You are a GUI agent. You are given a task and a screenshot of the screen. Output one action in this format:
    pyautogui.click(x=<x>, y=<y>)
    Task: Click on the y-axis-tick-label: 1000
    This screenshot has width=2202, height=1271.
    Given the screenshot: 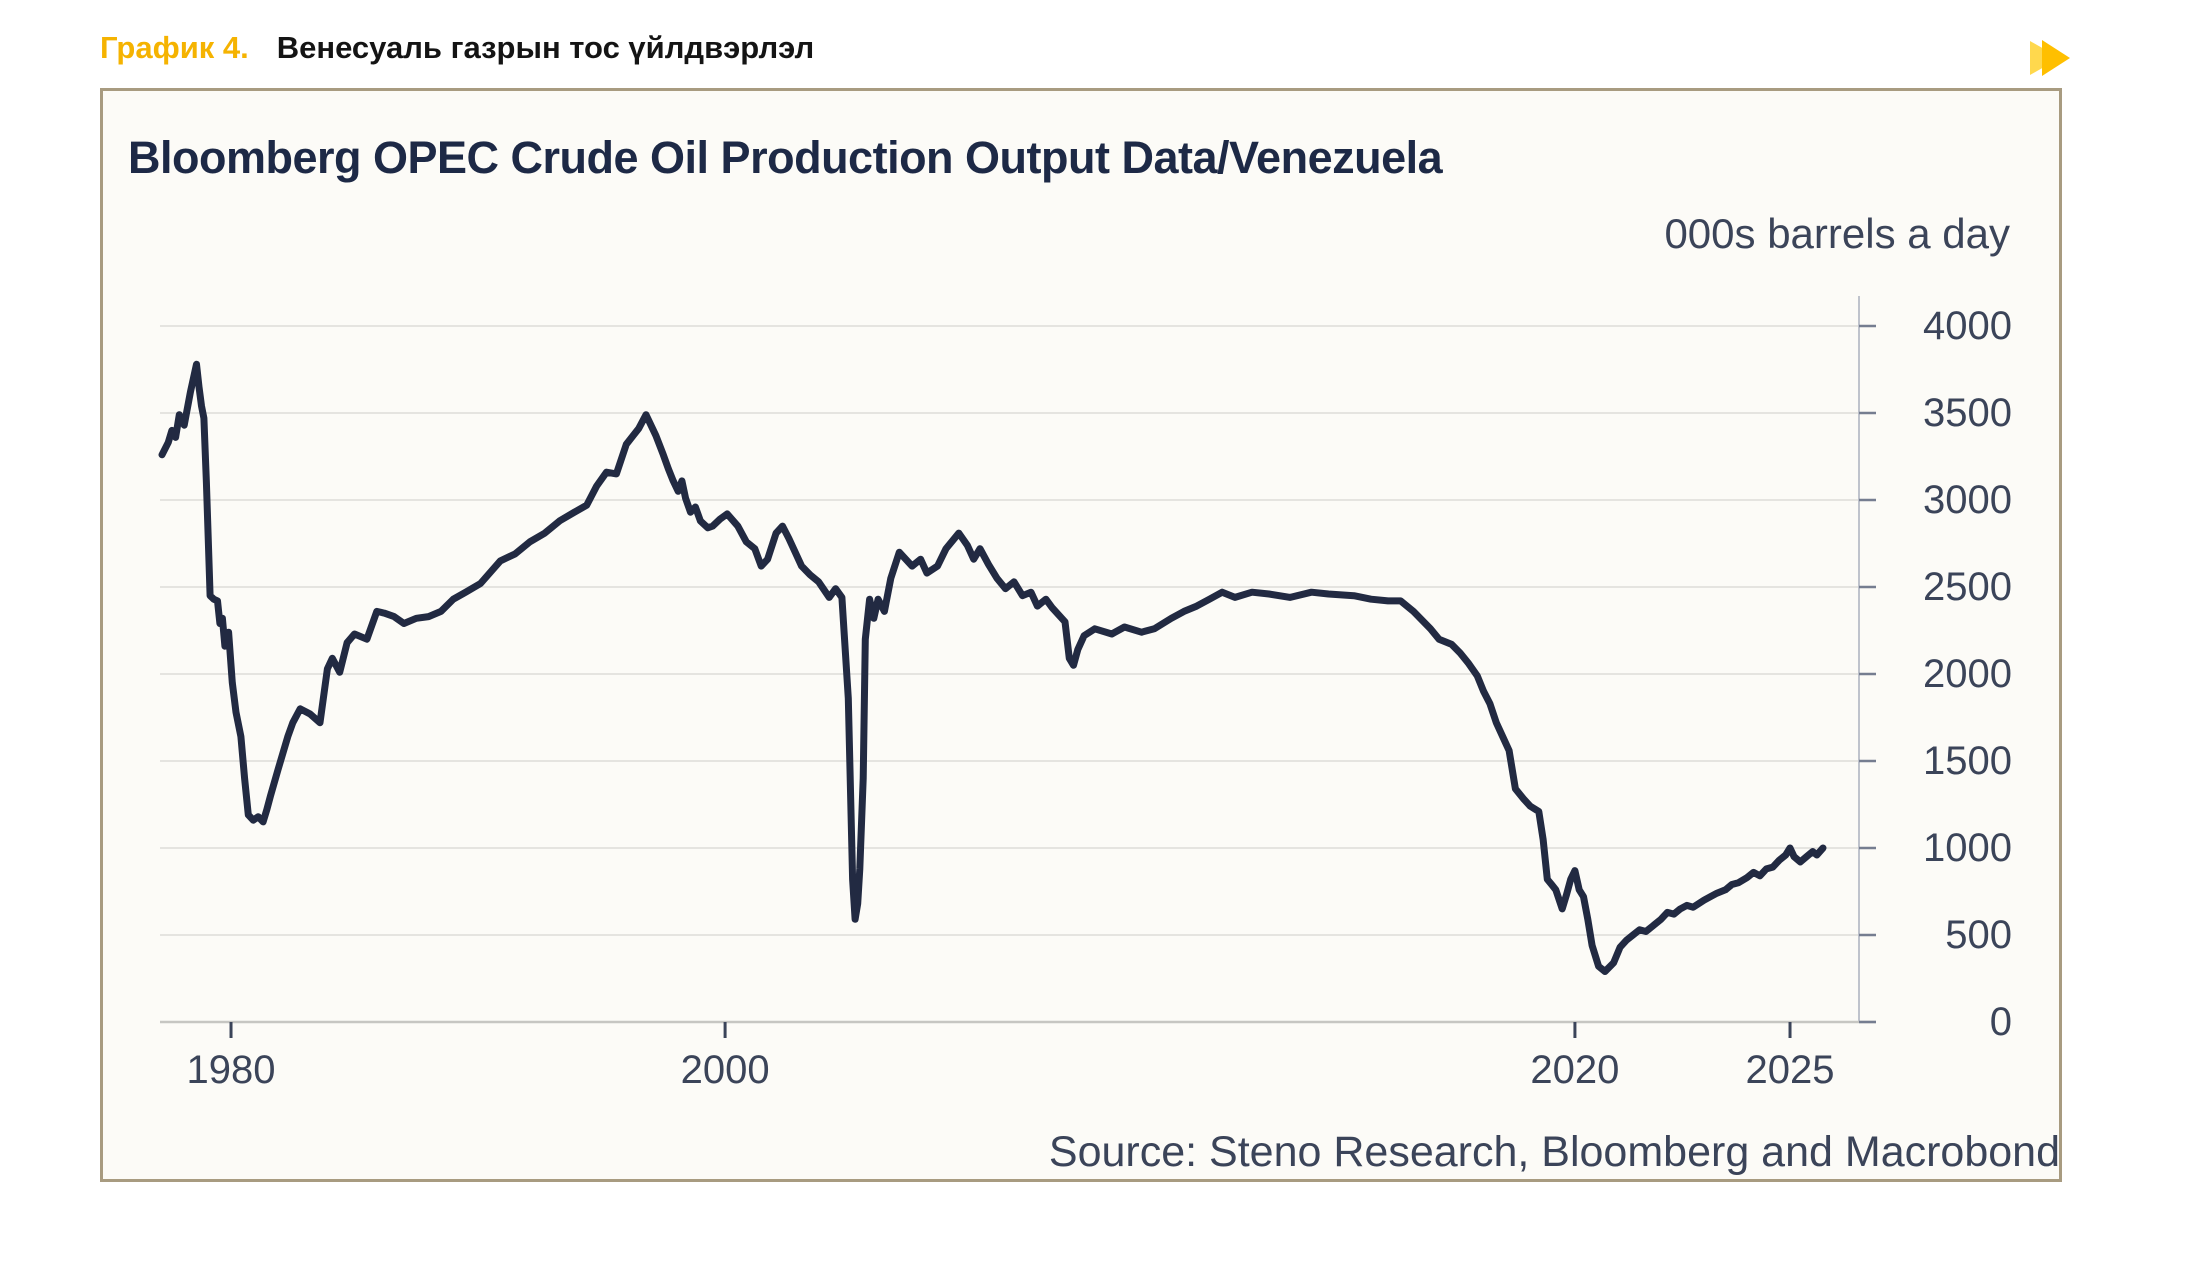 What is the action you would take?
    pyautogui.click(x=1967, y=848)
    